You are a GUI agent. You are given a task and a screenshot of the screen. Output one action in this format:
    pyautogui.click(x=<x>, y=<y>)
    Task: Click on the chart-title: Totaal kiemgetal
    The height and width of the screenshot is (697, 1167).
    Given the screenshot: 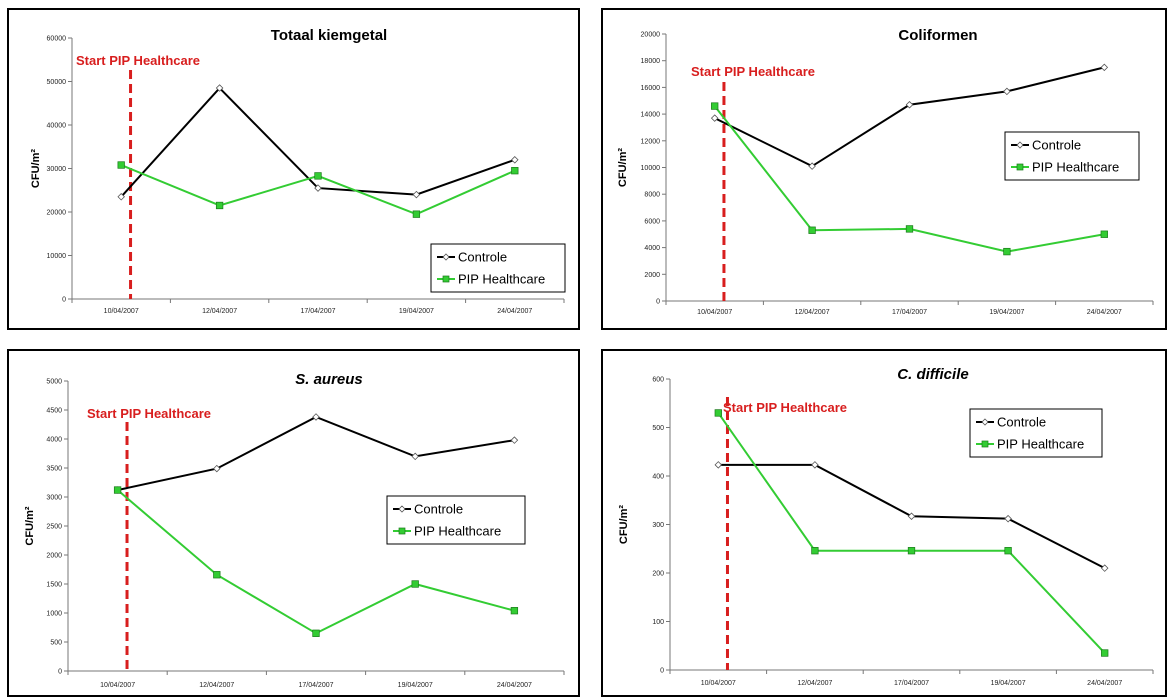 What is the action you would take?
    pyautogui.click(x=329, y=35)
    